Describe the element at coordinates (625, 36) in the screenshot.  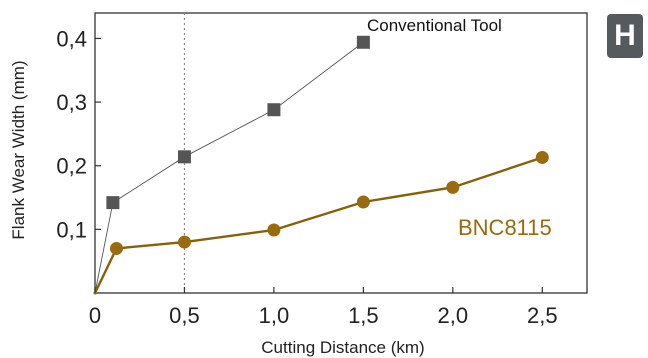
I see `panel-label-badge: H` at that location.